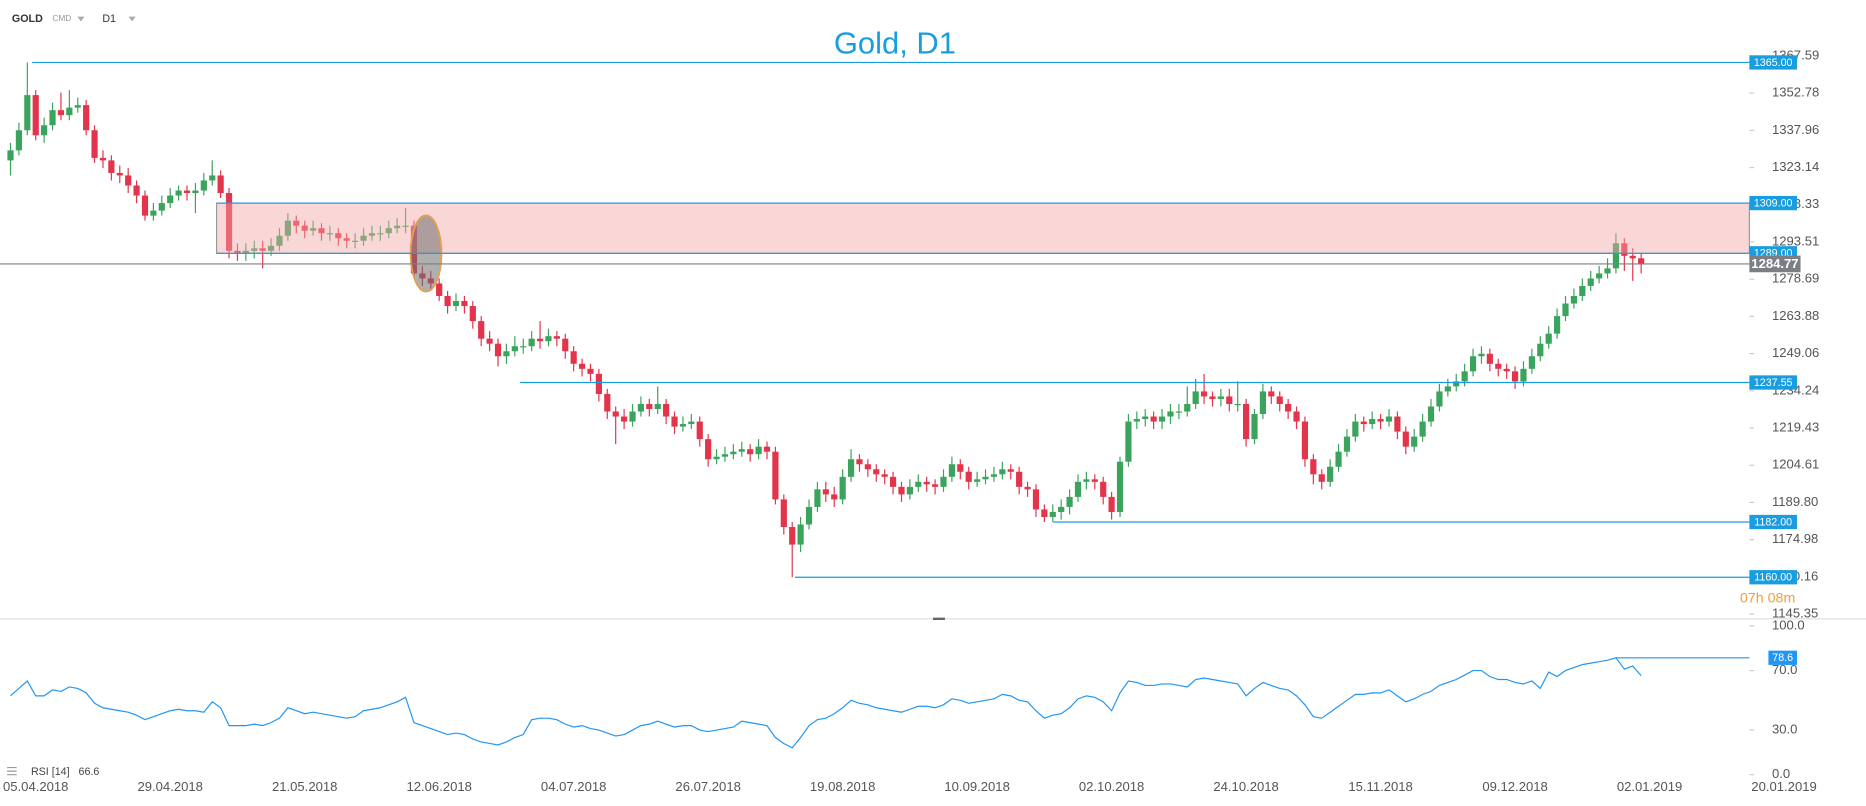 This screenshot has height=806, width=1866. Describe the element at coordinates (1795, 129) in the screenshot. I see `y-tick-label: 1337.96` at that location.